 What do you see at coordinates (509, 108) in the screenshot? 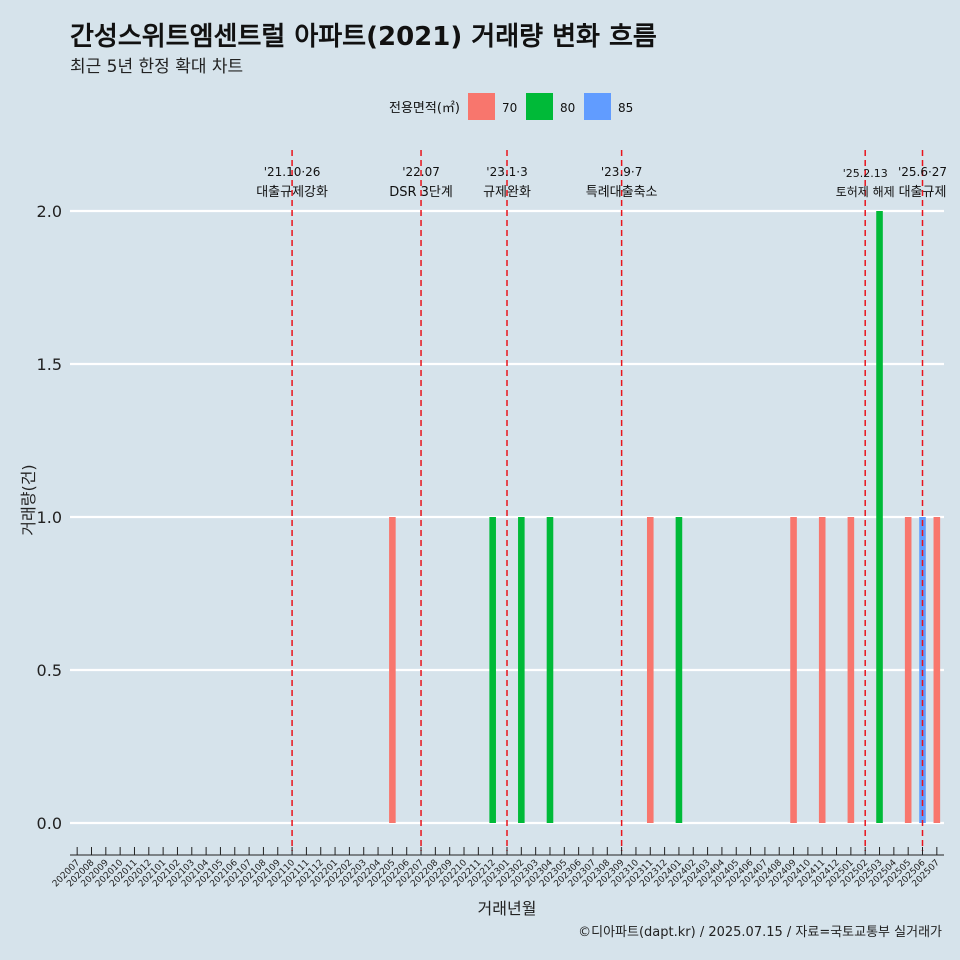
I see `legend-label-70: 70` at bounding box center [509, 108].